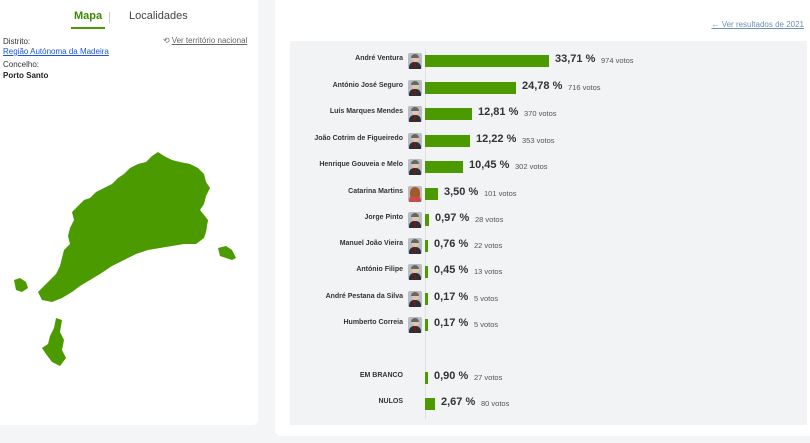  What do you see at coordinates (381, 375) in the screenshot?
I see `candidate-name: EM BRANCO` at bounding box center [381, 375].